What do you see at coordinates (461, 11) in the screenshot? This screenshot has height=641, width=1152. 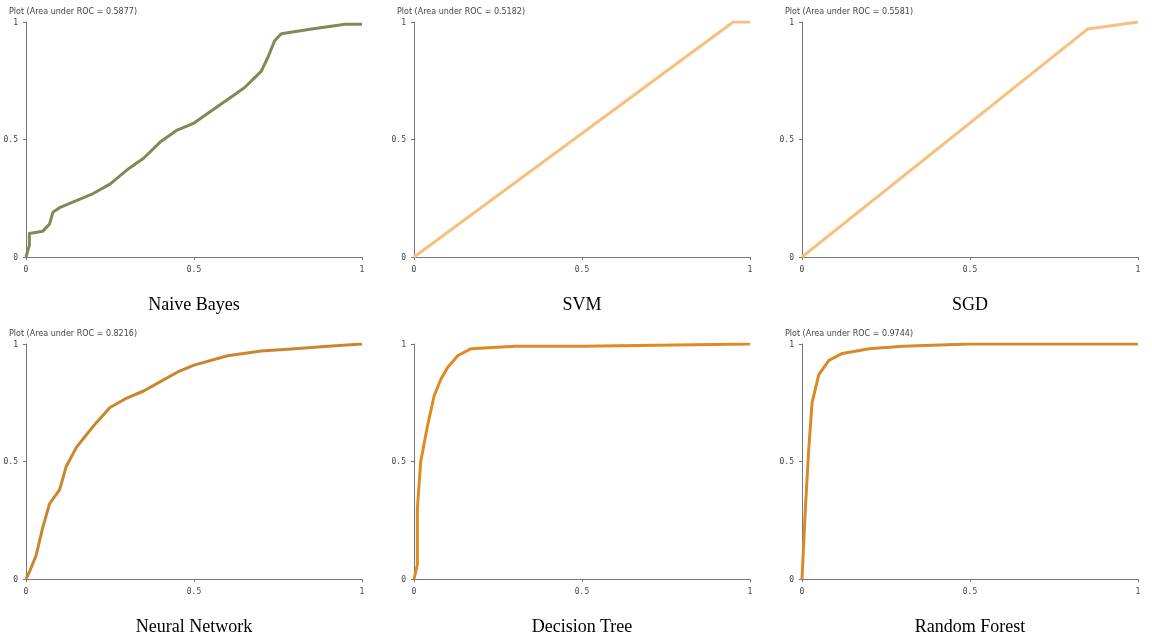 I see `chart-title: Plot (Area under ROC = 0.5182)` at bounding box center [461, 11].